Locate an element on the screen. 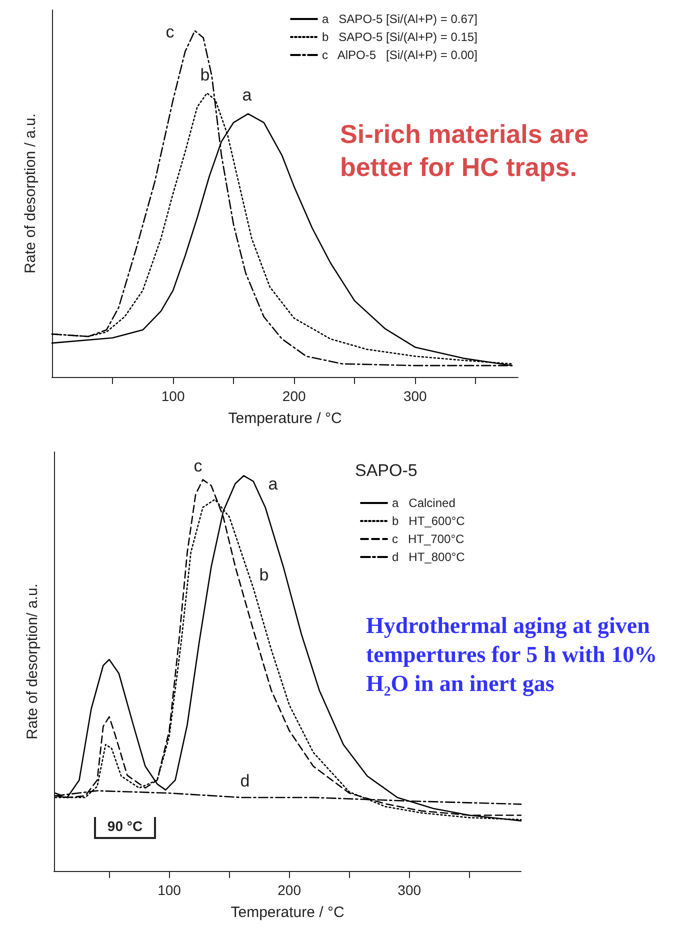 The height and width of the screenshot is (942, 697). y-axis-title: Rate of desorption/ a.u. is located at coordinates (32, 662).